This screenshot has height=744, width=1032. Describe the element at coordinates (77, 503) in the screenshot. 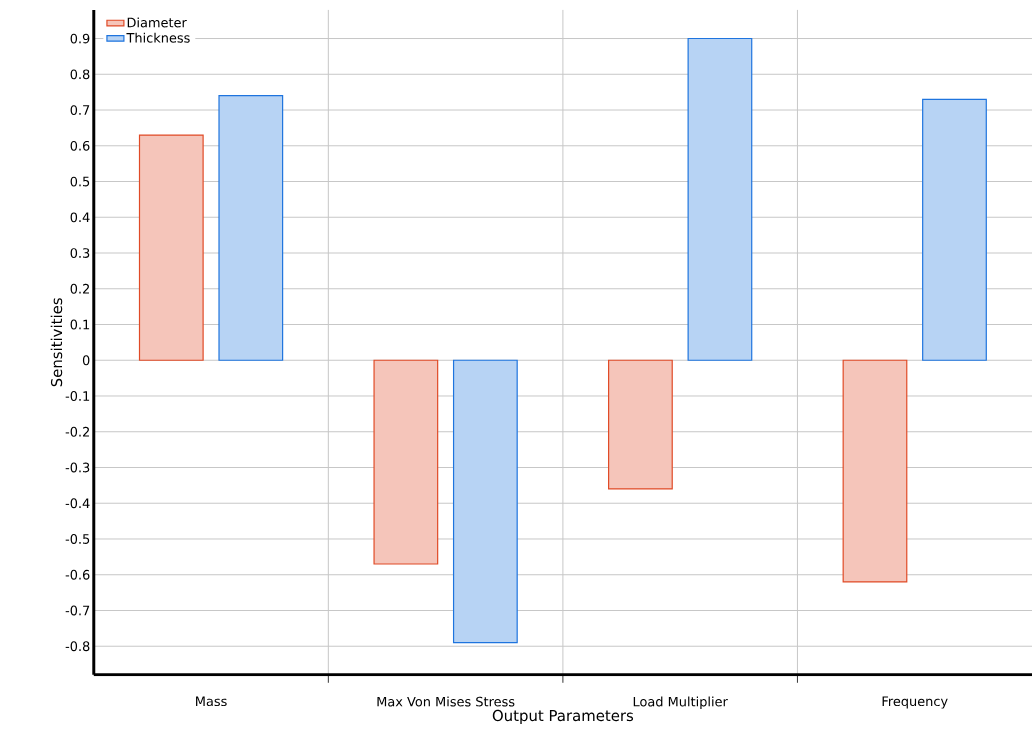

I see `y-tick-label: -0.4` at that location.